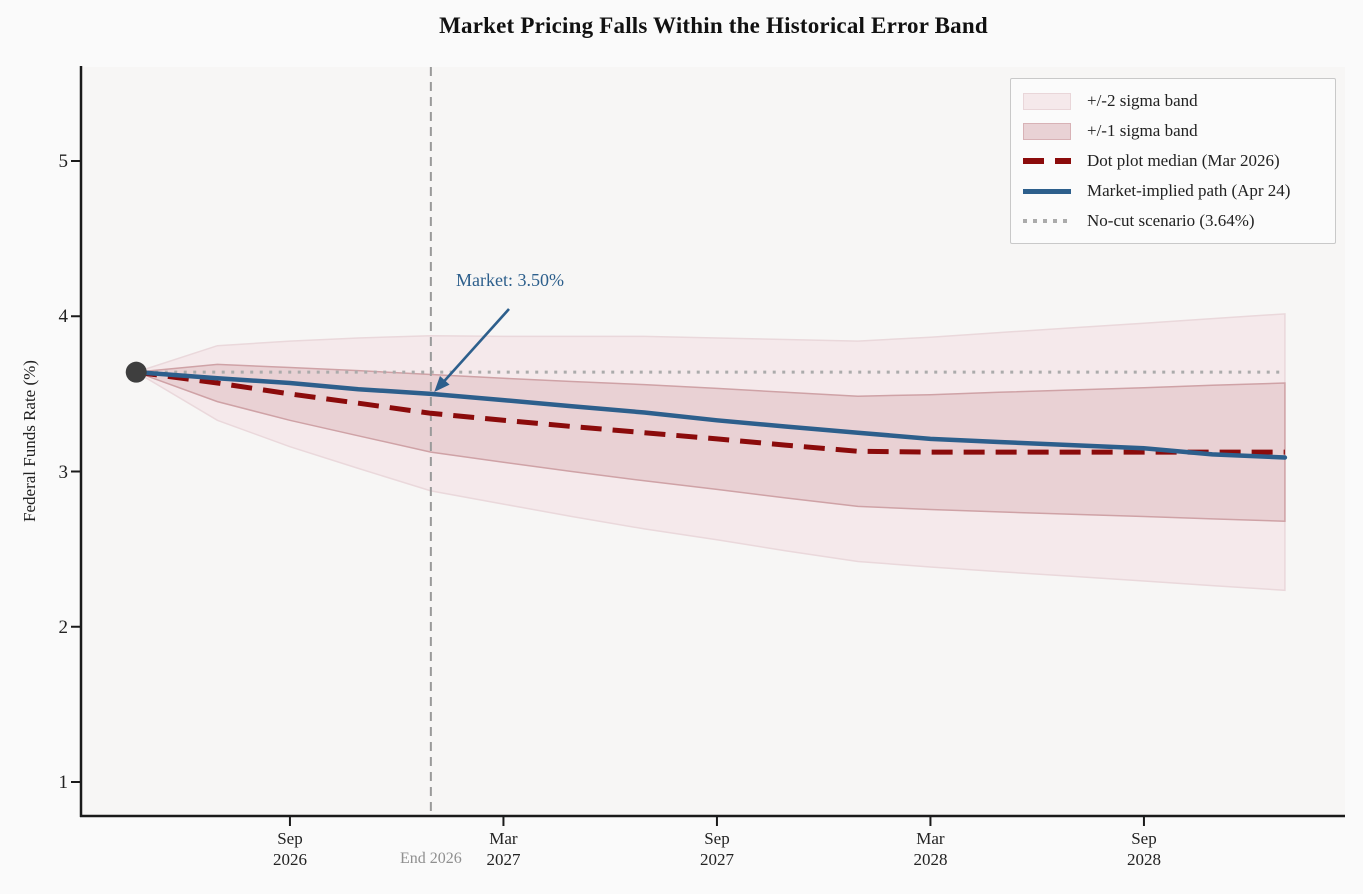  I want to click on market-implied-line, so click(710, 414).